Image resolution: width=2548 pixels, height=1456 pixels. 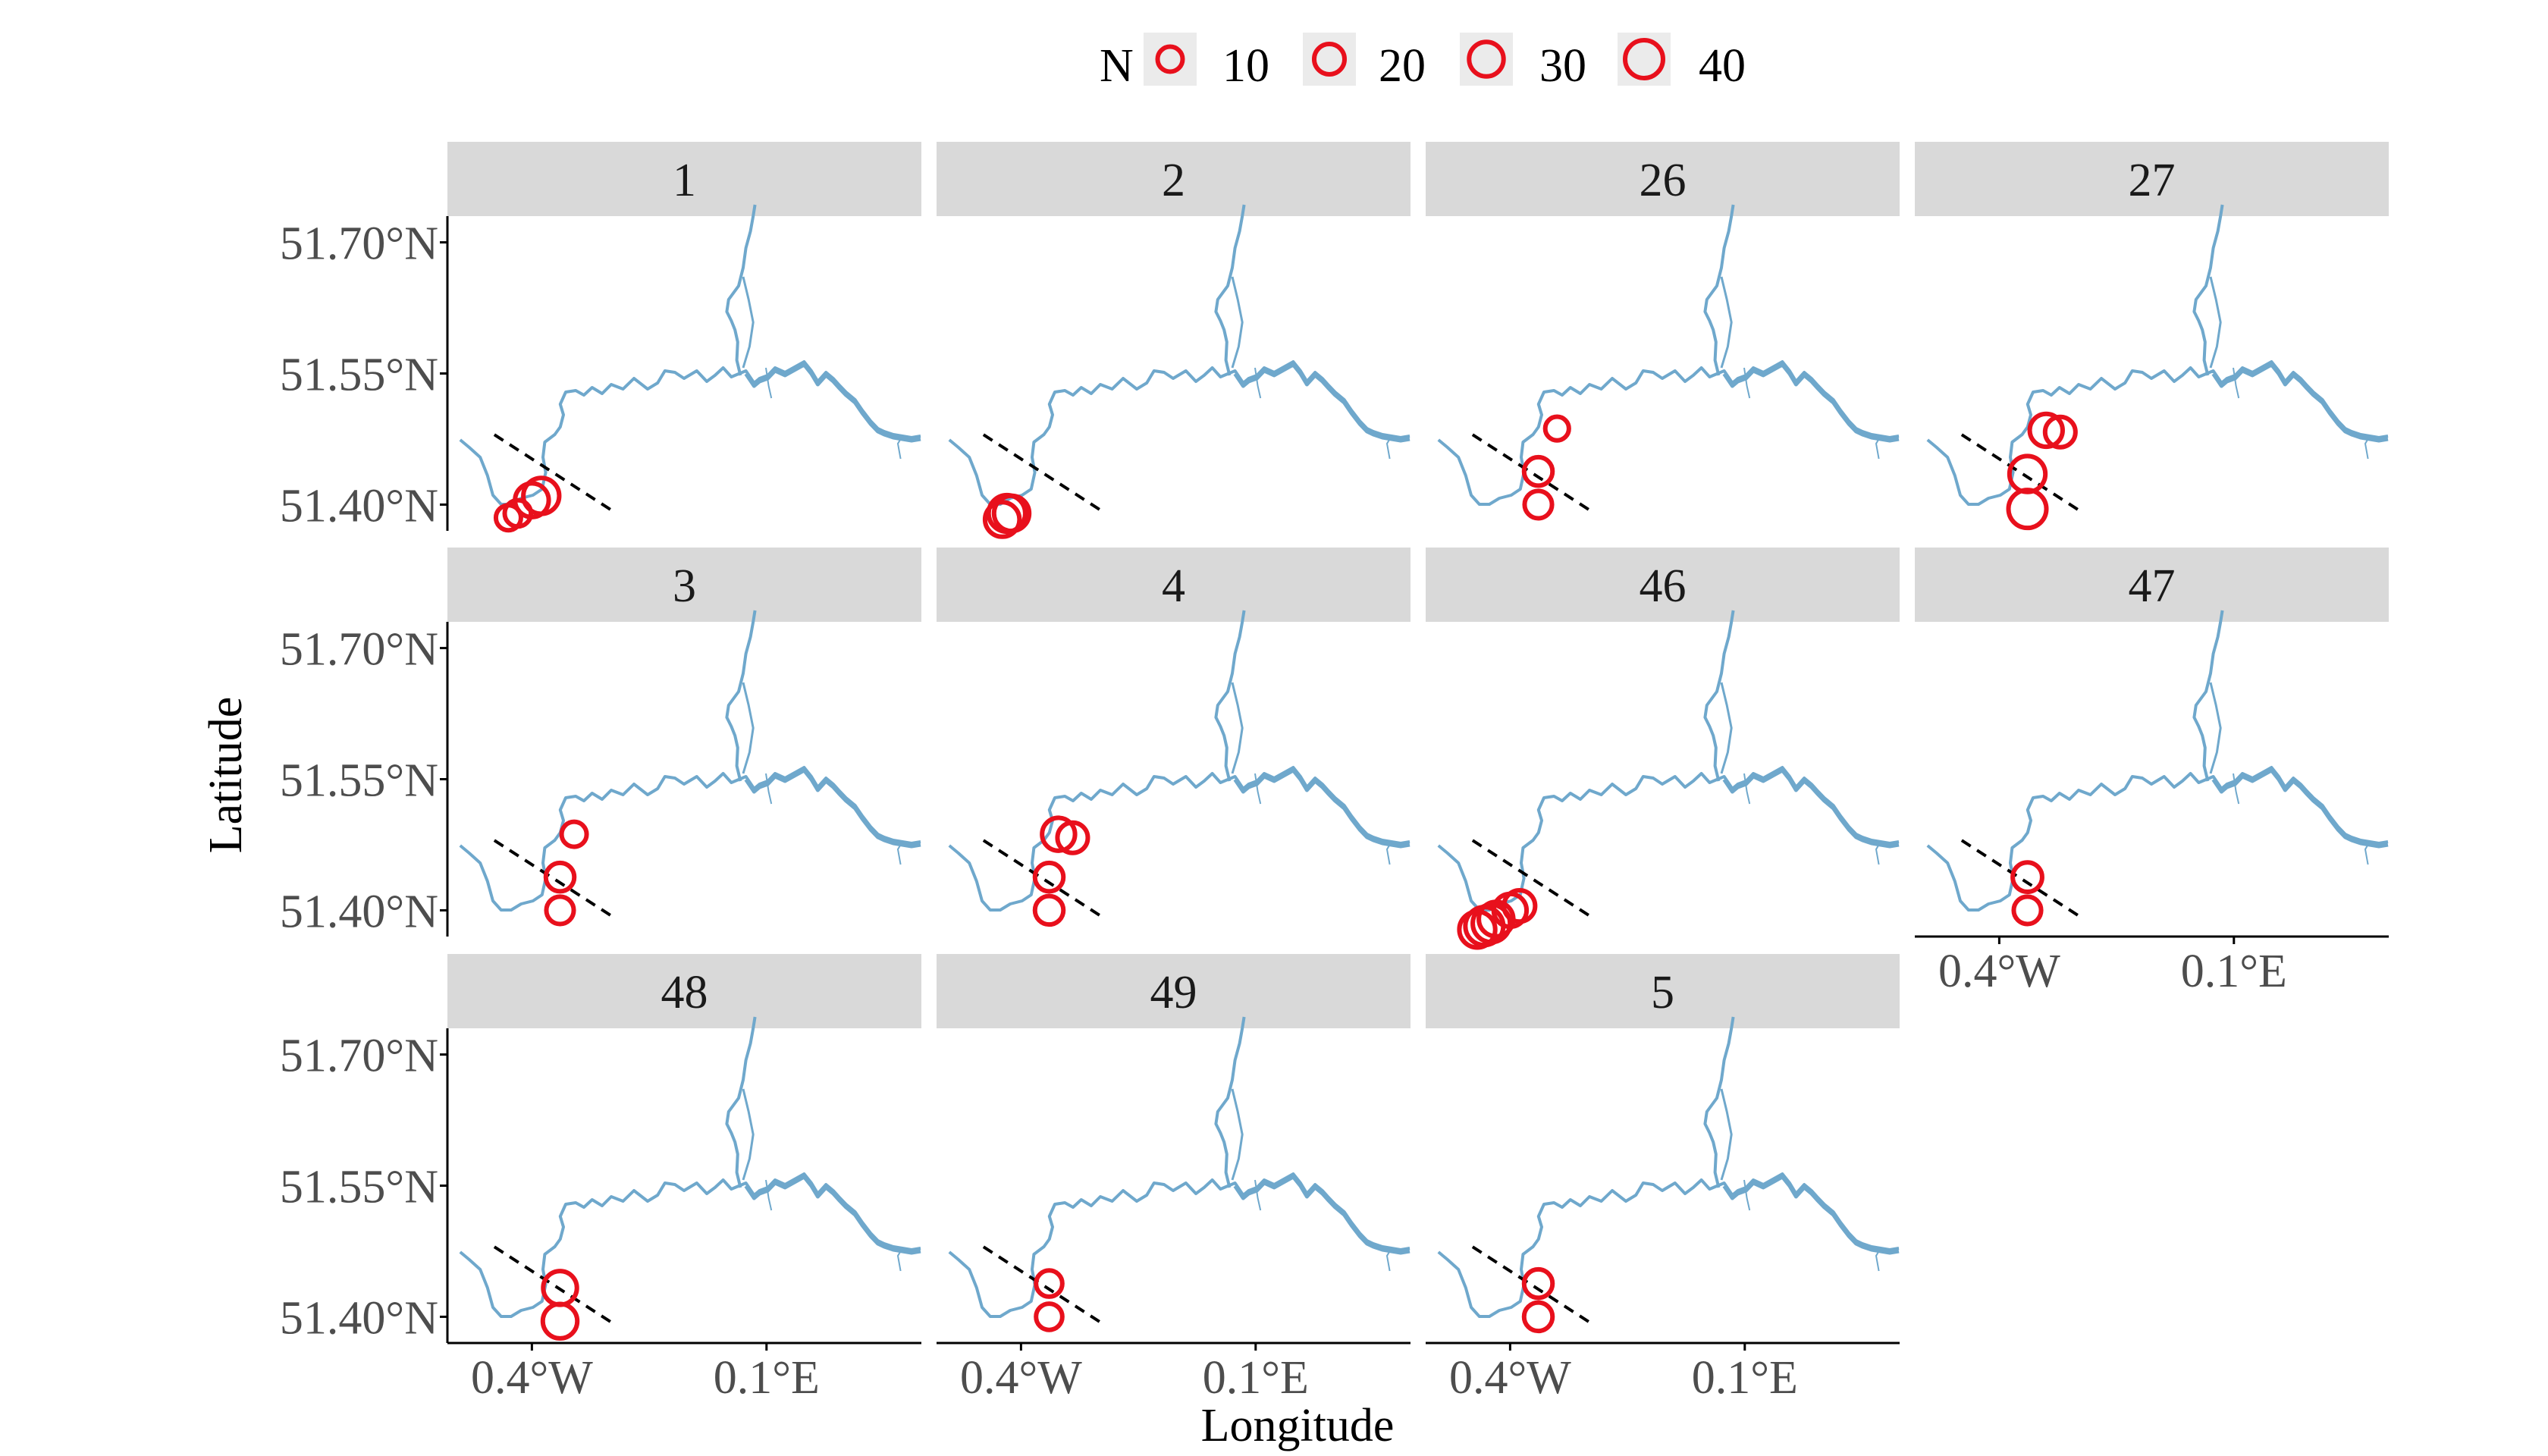 What do you see at coordinates (2152, 772) in the screenshot?
I see `facet-panel: 47 0.4°W 0.1°E` at bounding box center [2152, 772].